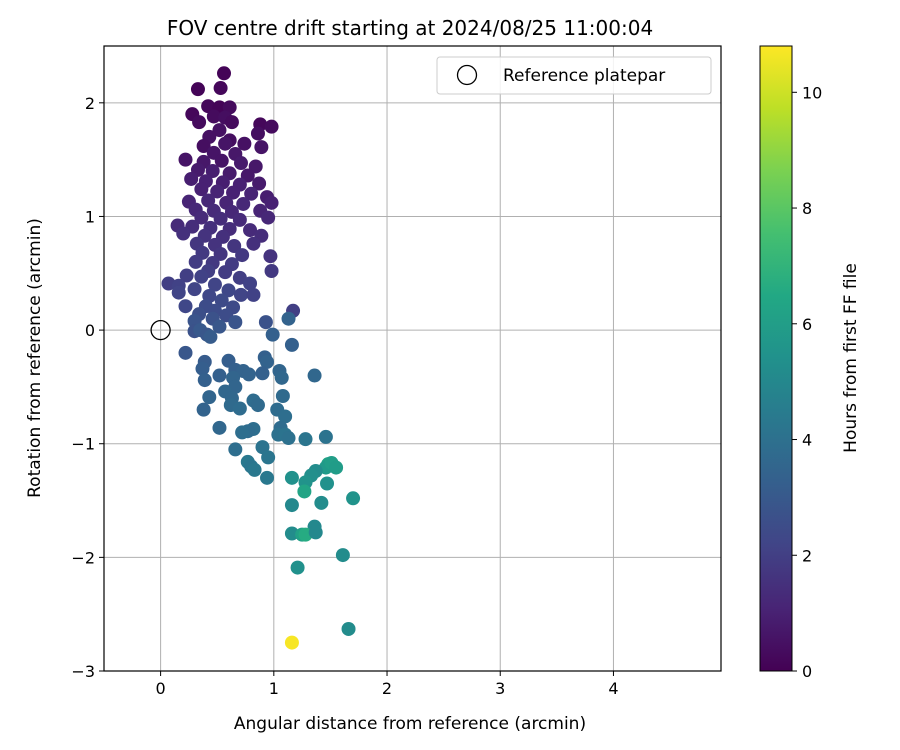  Describe the element at coordinates (807, 440) in the screenshot. I see `colorbar-tick-label: 4` at that location.